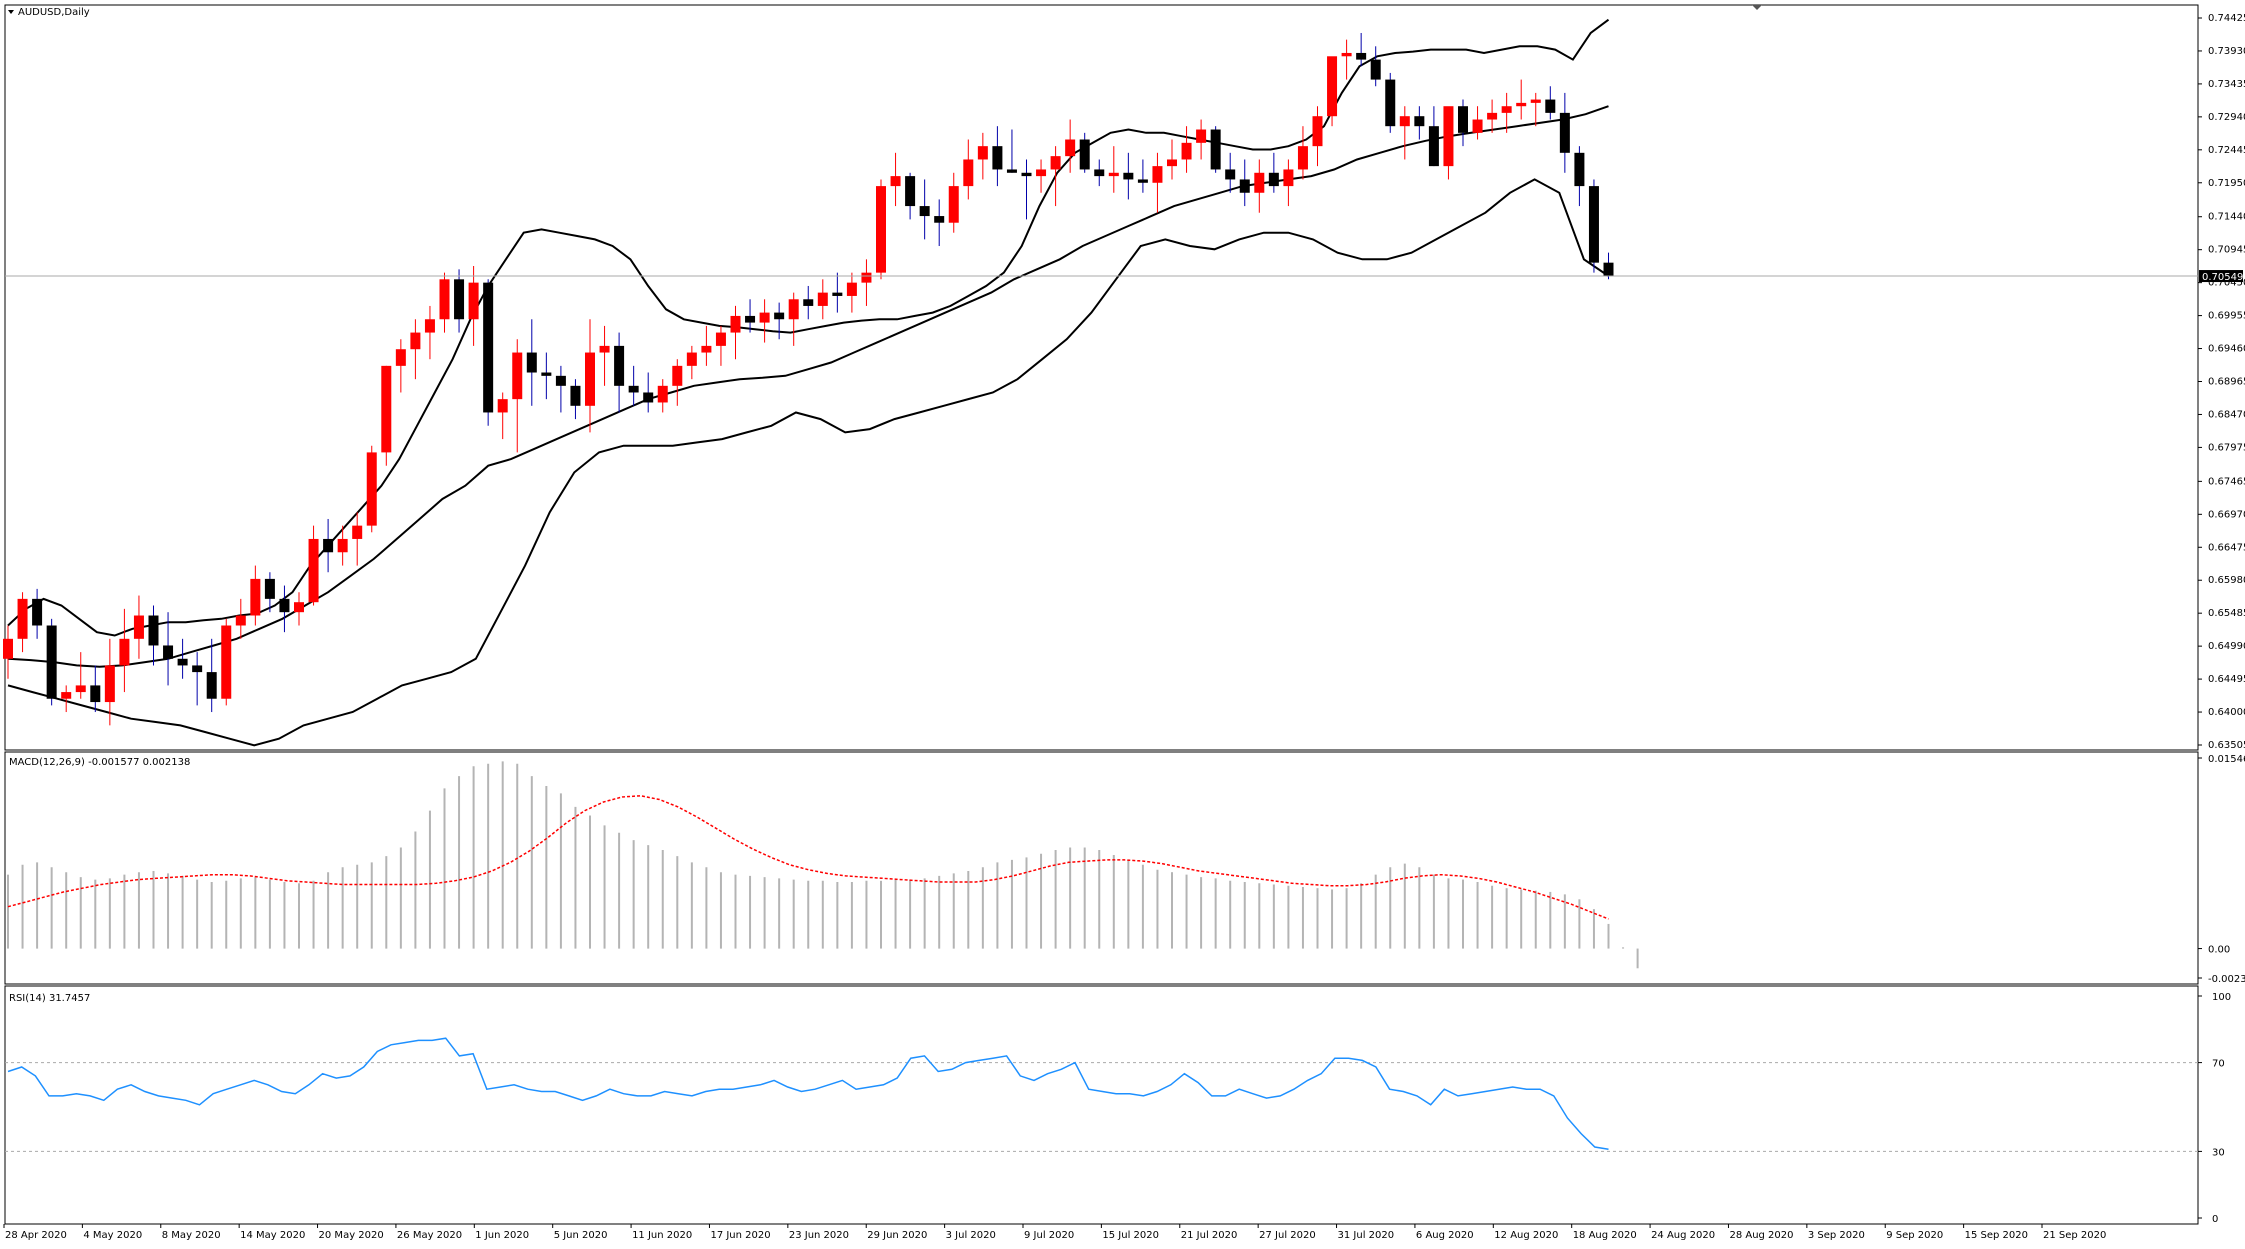  Describe the element at coordinates (2221, 997) in the screenshot. I see `y-tick-label: 100` at that location.